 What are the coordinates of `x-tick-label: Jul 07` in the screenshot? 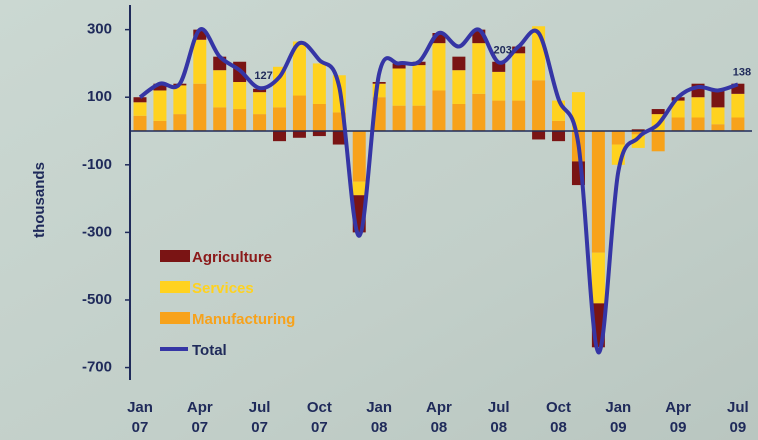 It's located at (260, 417).